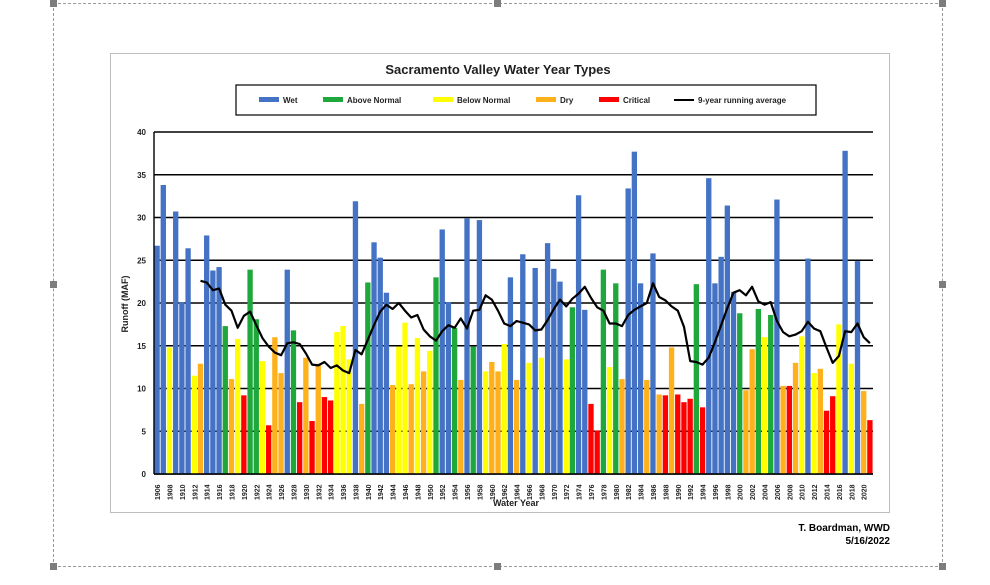 This screenshot has width=990, height=585. I want to click on resize-handle-middle-left, so click(53, 284).